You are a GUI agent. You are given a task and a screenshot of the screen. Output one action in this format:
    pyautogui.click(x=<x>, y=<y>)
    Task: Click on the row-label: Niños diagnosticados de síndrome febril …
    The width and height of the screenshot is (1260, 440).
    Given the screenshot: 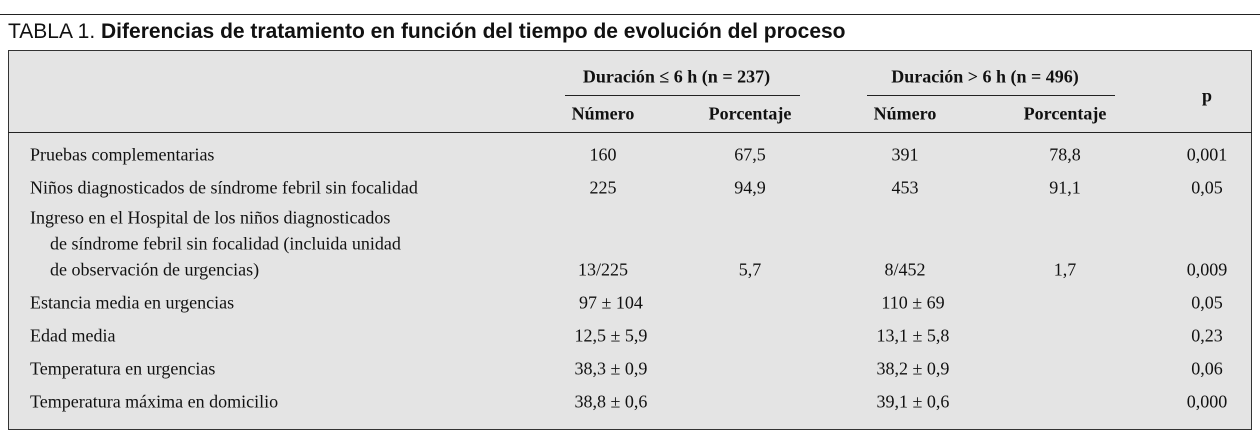 What is the action you would take?
    pyautogui.click(x=224, y=187)
    